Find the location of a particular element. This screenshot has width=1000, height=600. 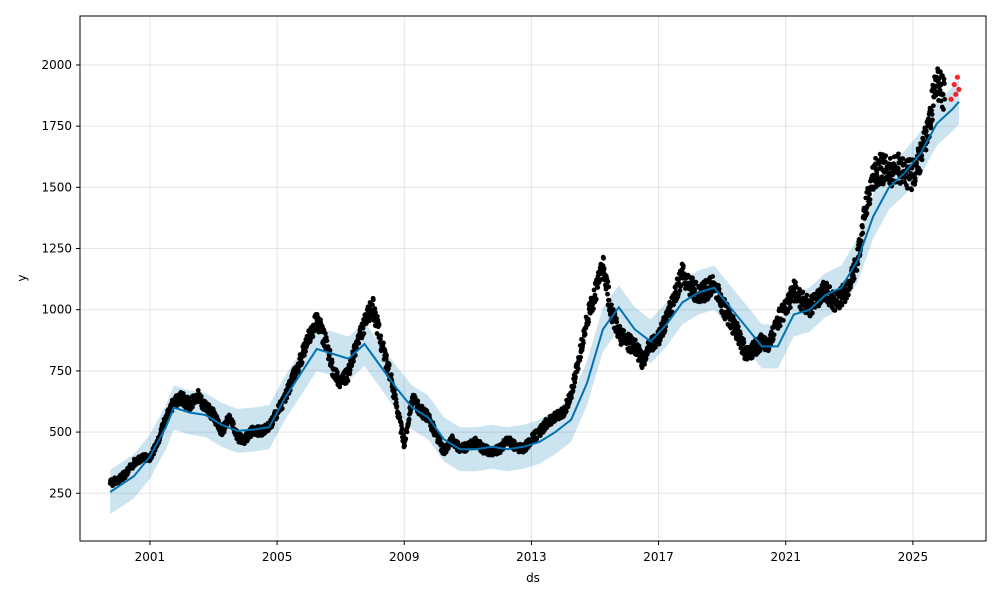

x-tick-label: 2001 is located at coordinates (150, 557).